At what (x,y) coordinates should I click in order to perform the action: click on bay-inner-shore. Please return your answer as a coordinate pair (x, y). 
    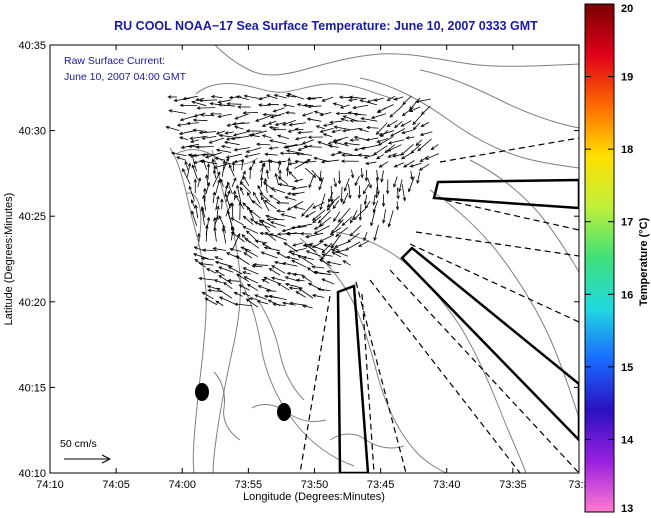
    Looking at the image, I should click on (297, 92).